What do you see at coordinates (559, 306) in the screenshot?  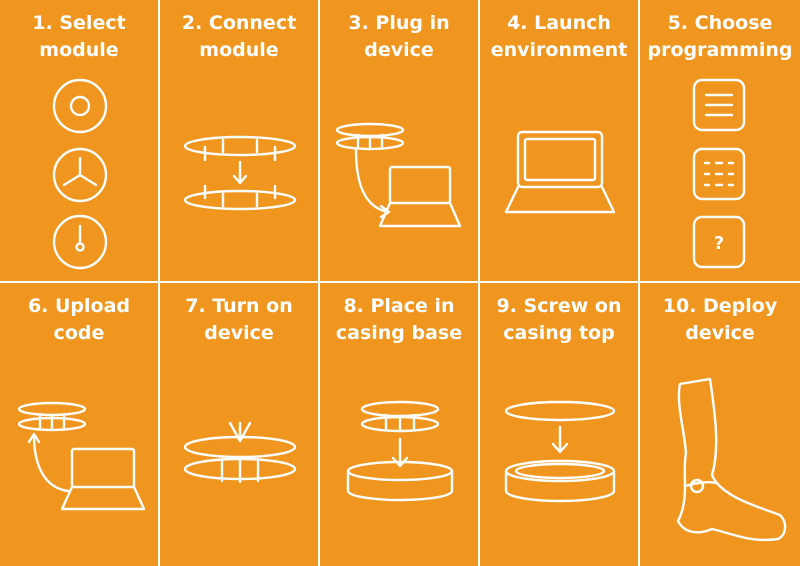 I see `step-label-line-1: 9. Screw on` at bounding box center [559, 306].